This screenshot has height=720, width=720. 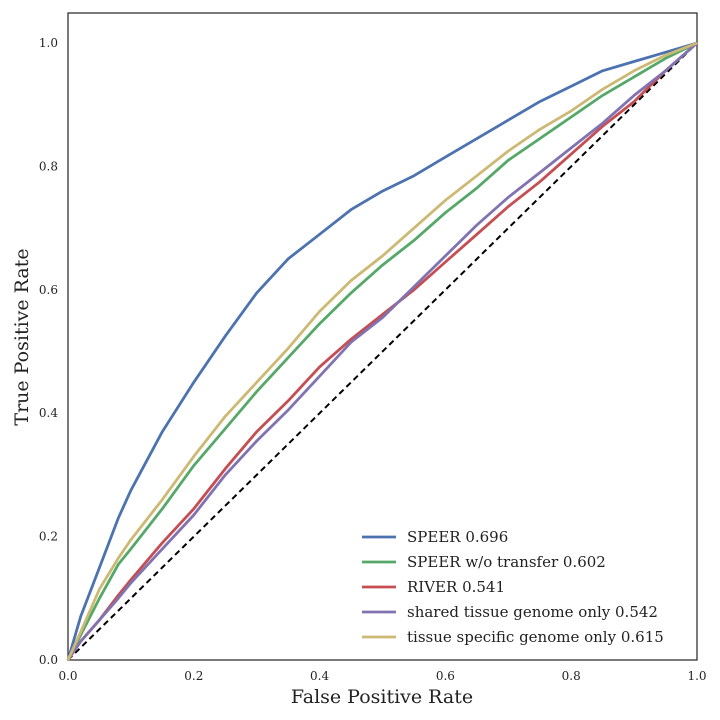 What do you see at coordinates (445, 676) in the screenshot?
I see `x-tick-label: 0.6` at bounding box center [445, 676].